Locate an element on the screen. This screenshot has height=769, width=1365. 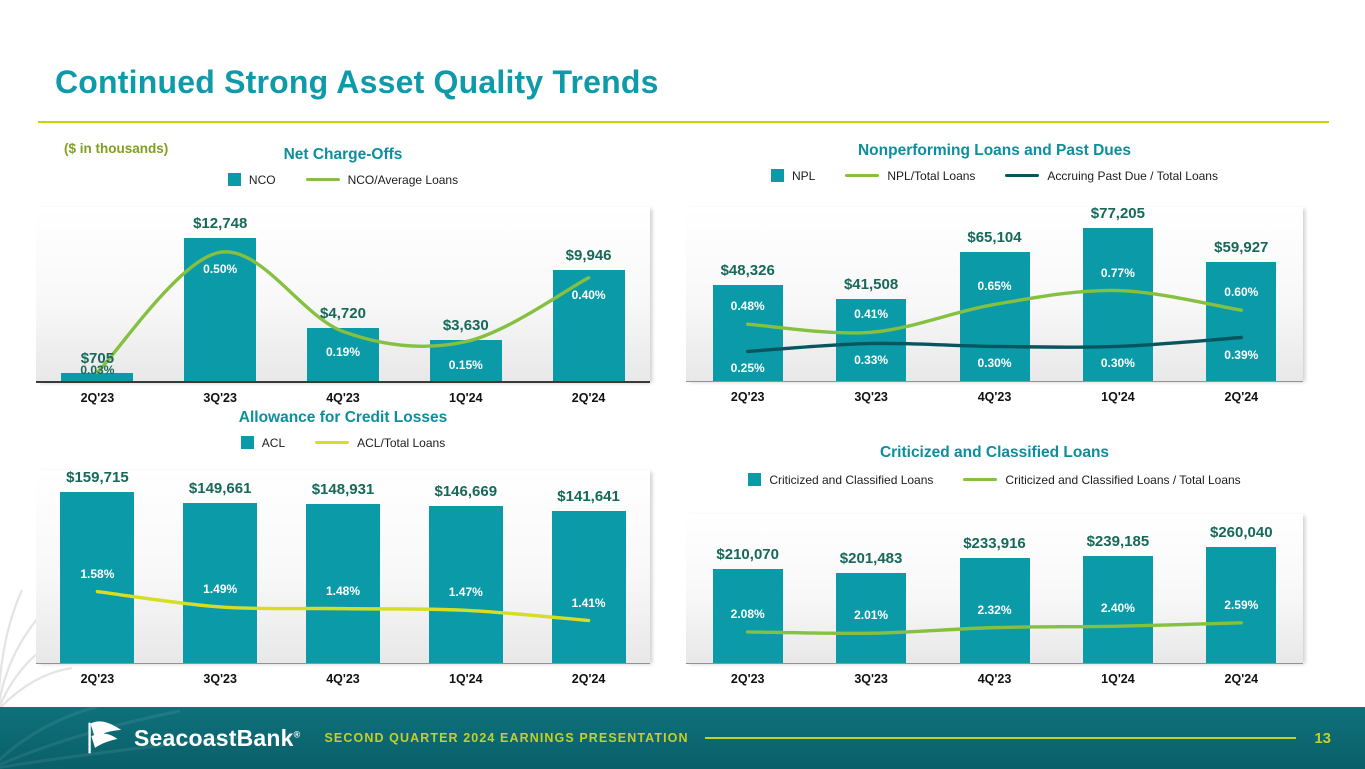
bar-value-label: $4,720 is located at coordinates (343, 314).